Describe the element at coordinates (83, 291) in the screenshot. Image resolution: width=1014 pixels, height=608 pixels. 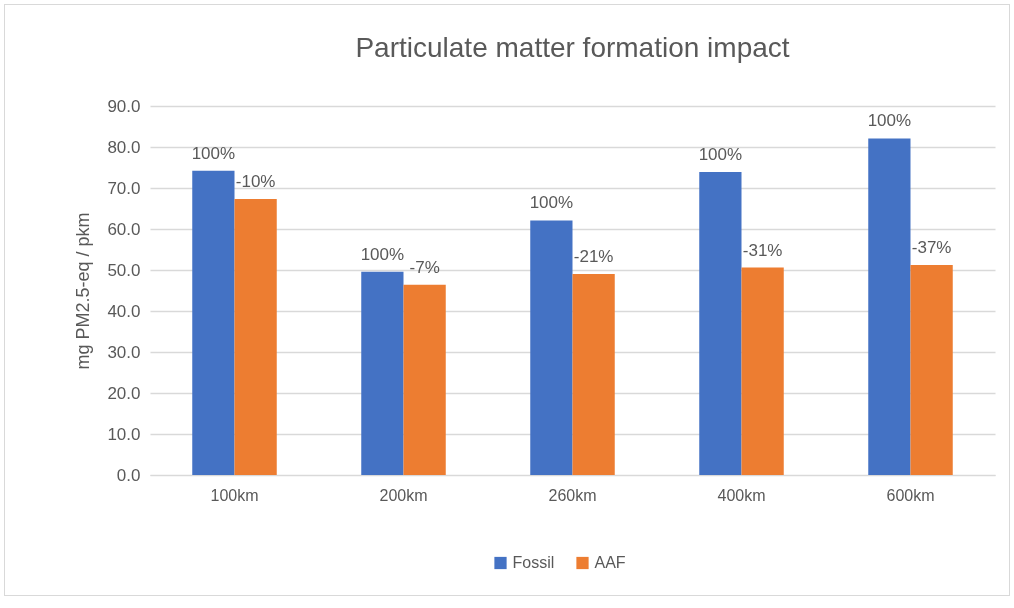
I see `y-axis-title: mg PM2.5-eq / pkm` at that location.